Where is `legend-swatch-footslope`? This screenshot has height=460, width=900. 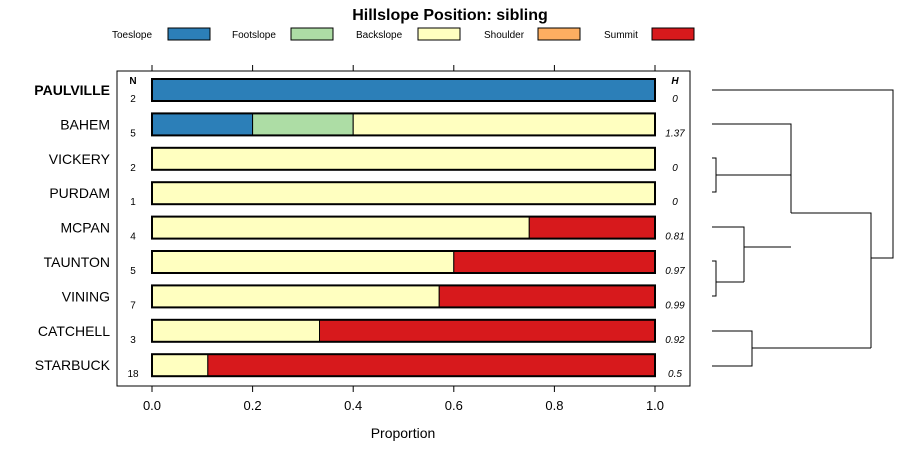
legend-swatch-footslope is located at coordinates (312, 34).